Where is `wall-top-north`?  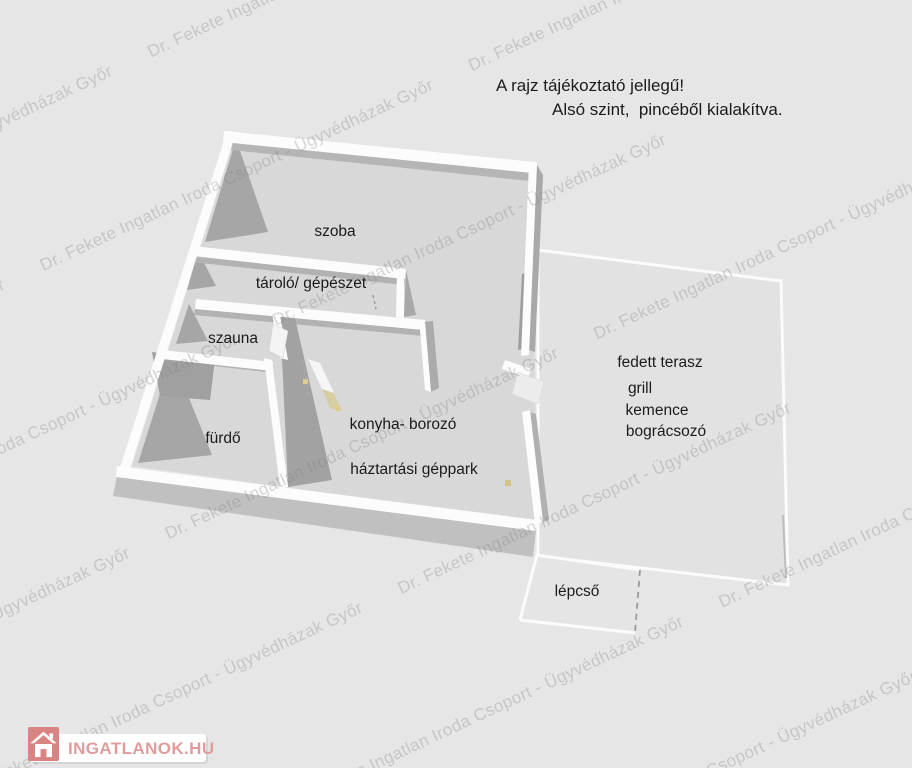
wall-top-north is located at coordinates (379, 152).